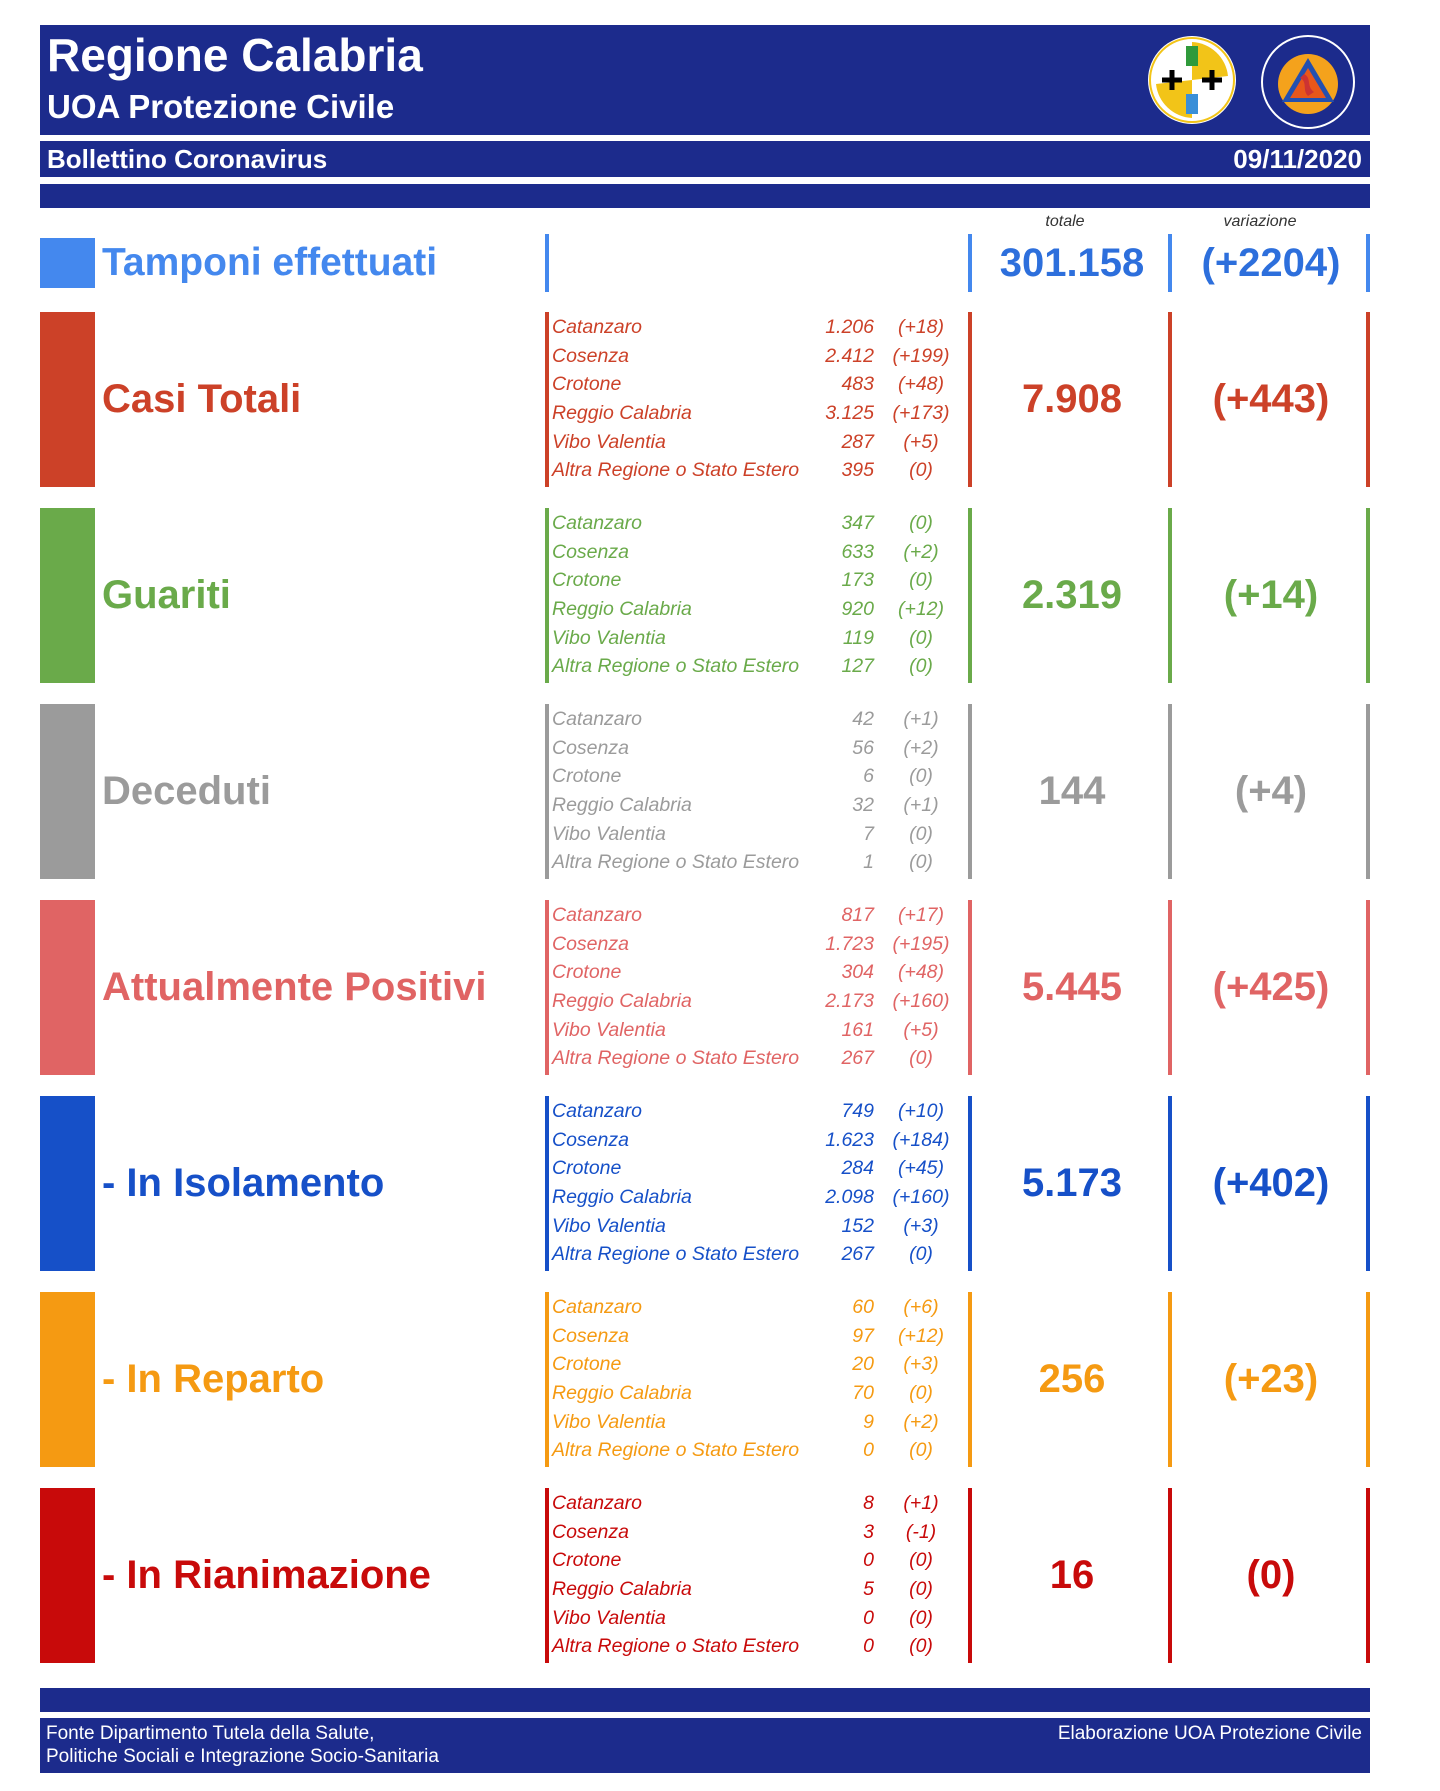 The width and height of the screenshot is (1440, 1791). I want to click on reparto-variation: (+23), so click(1271, 1379).